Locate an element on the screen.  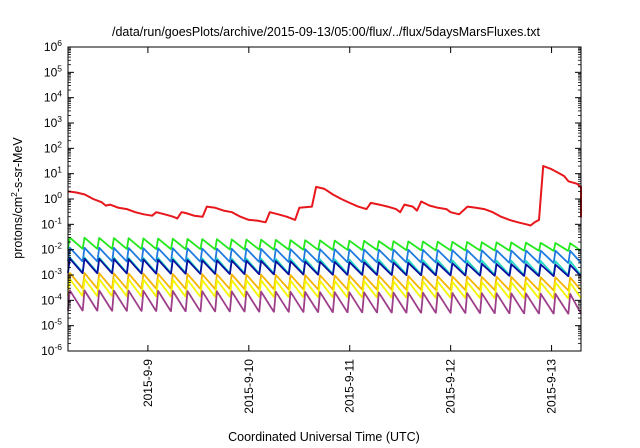
y-tick-label: 10⁴ is located at coordinates (53, 97).